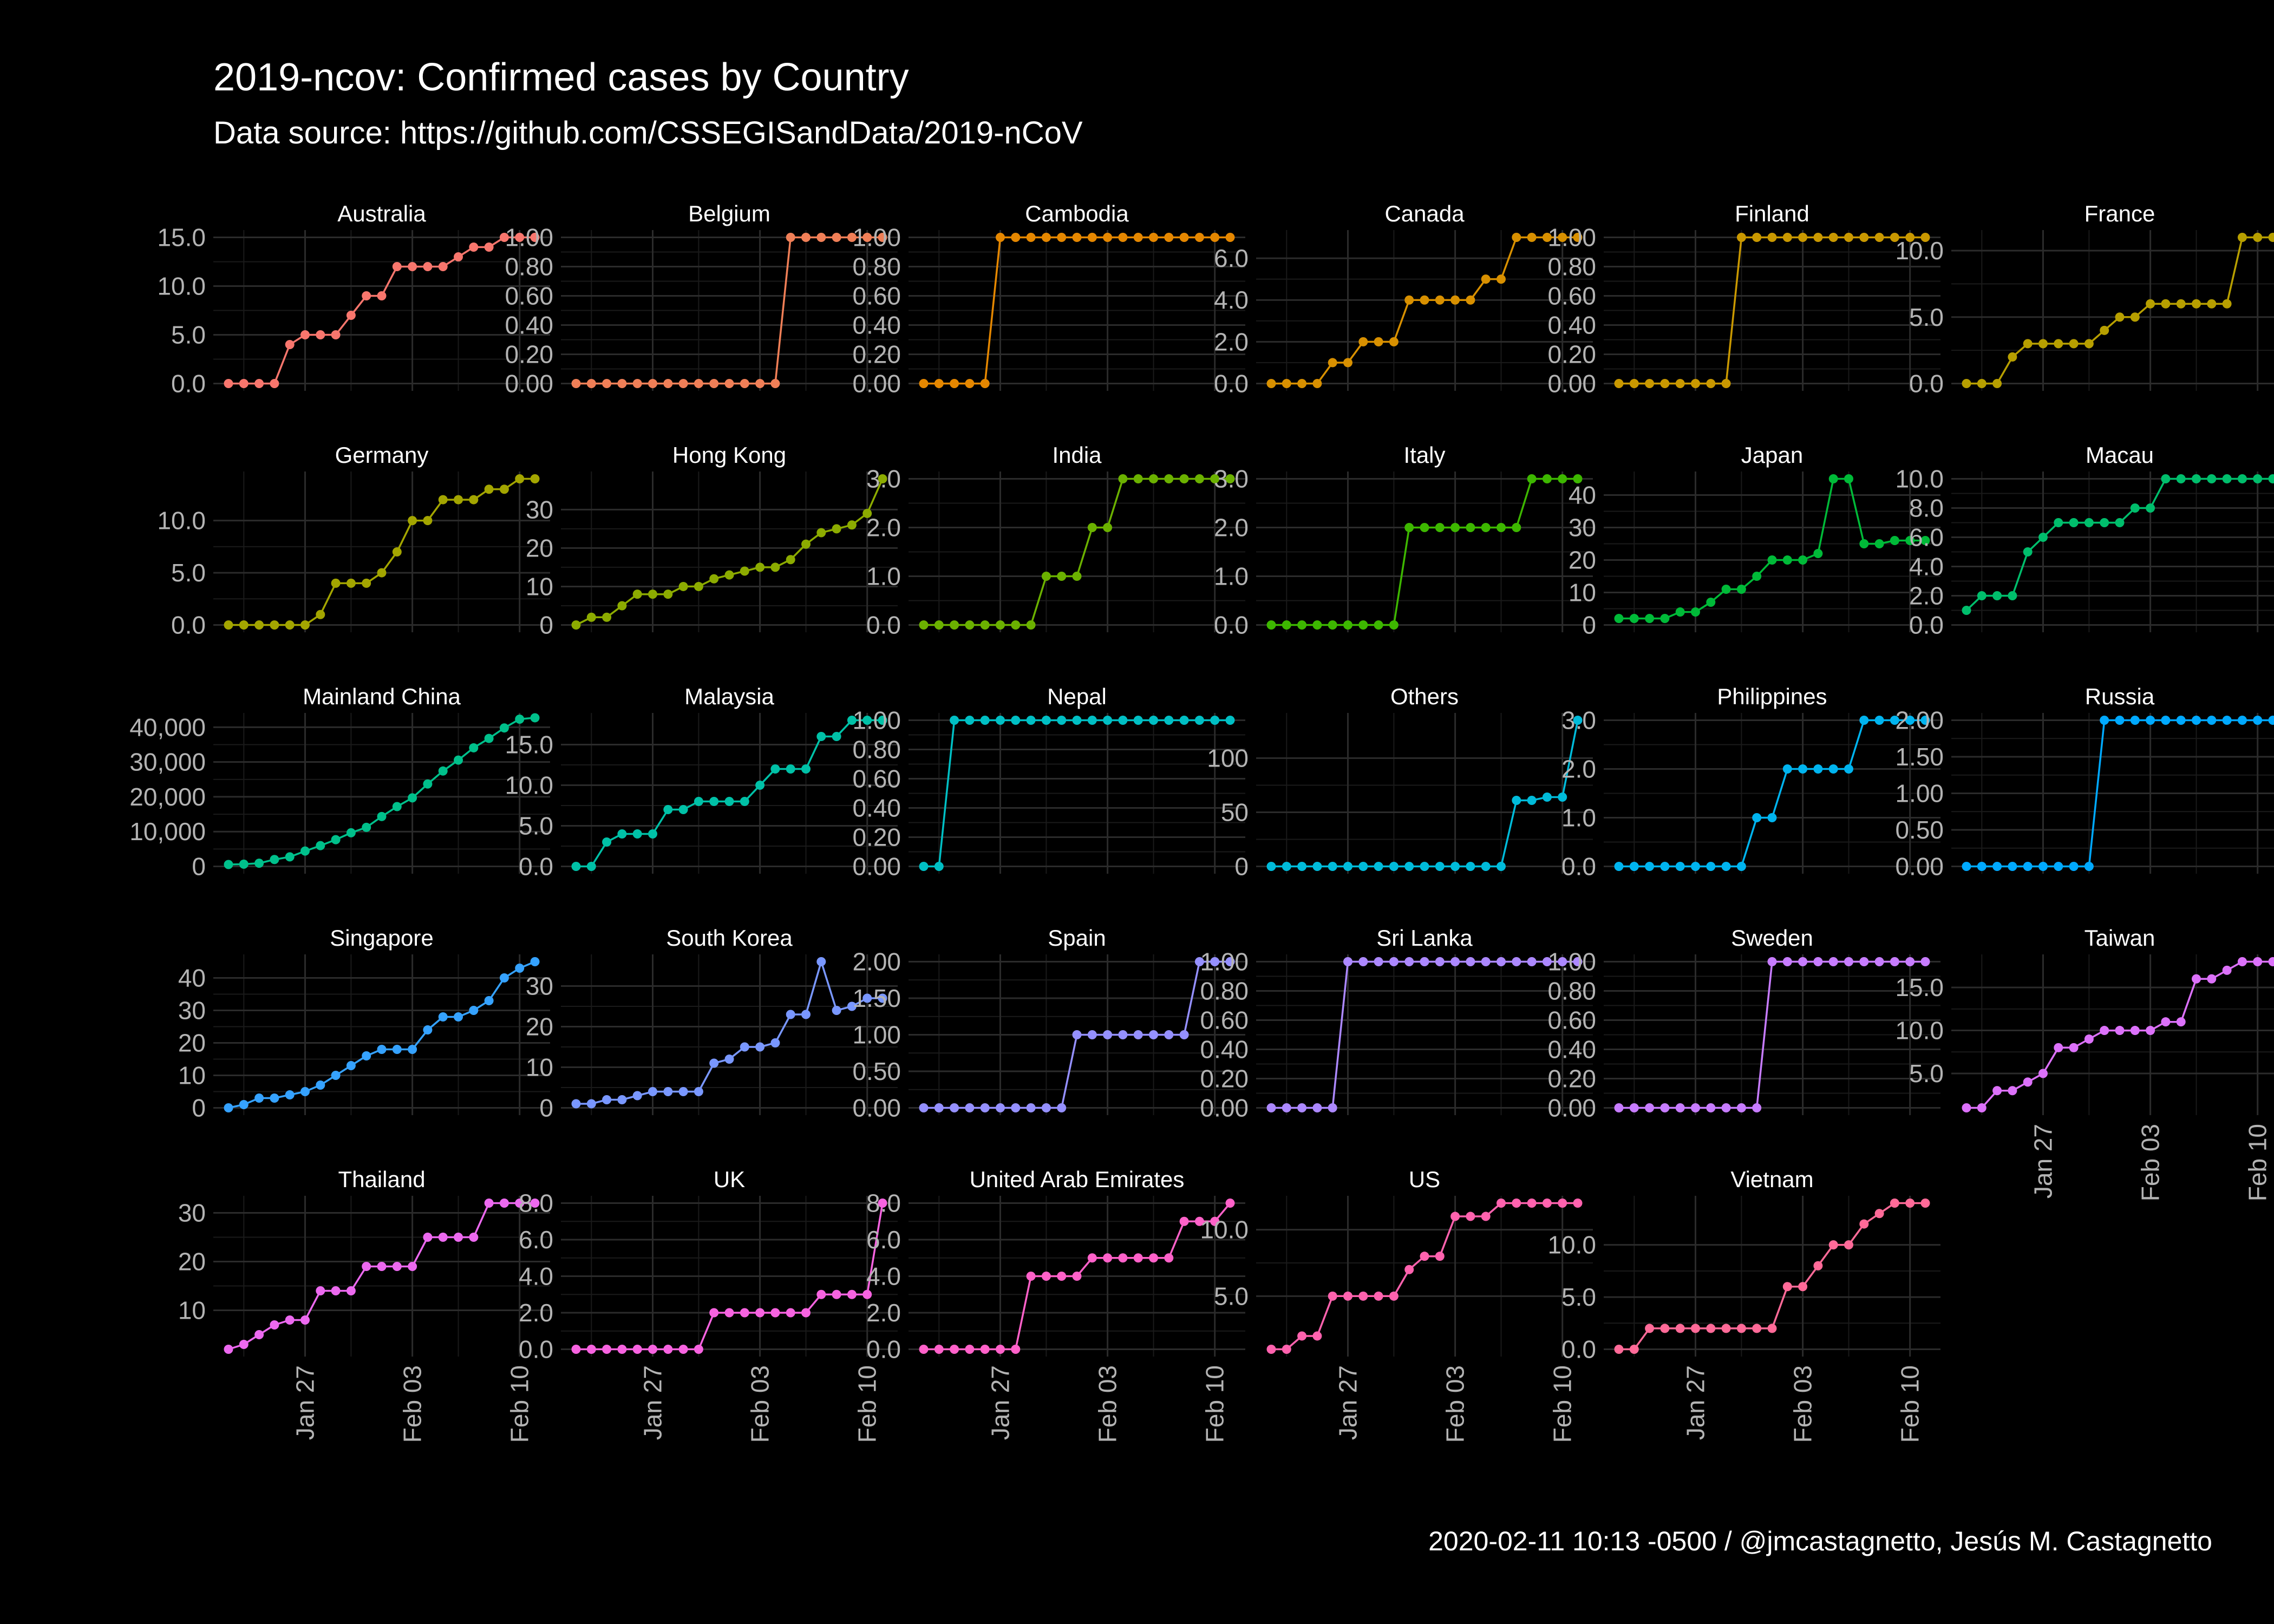  Describe the element at coordinates (729, 214) in the screenshot. I see `panel-strip-label: Belgium` at that location.